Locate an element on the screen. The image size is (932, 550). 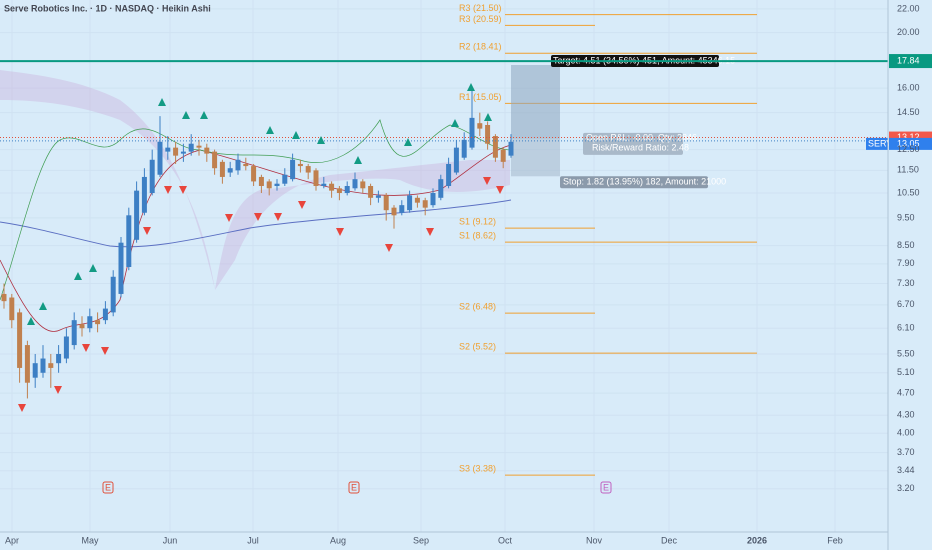
x-tick-label: Jul is located at coordinates (253, 540).